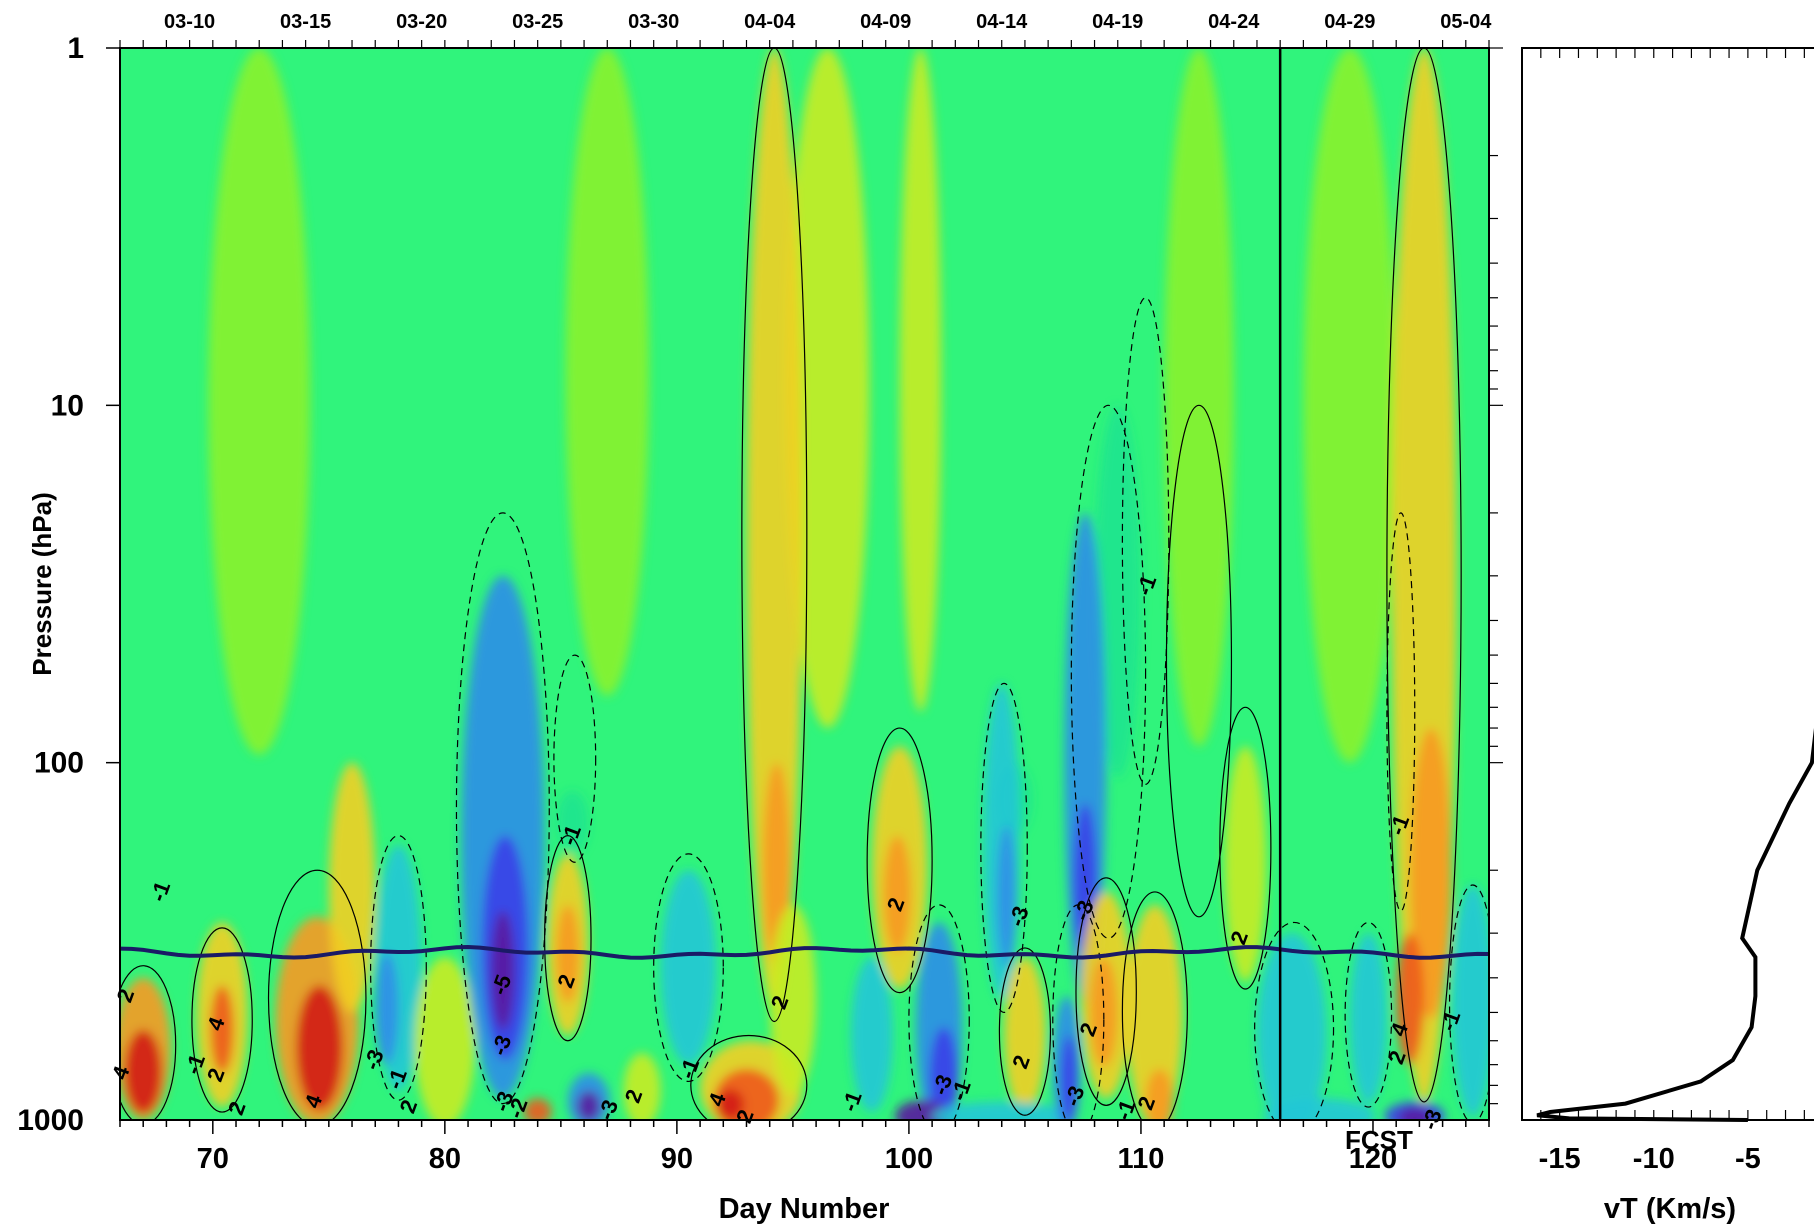  Describe the element at coordinates (50, 1120) in the screenshot. I see `y-tick-label: 1000` at that location.